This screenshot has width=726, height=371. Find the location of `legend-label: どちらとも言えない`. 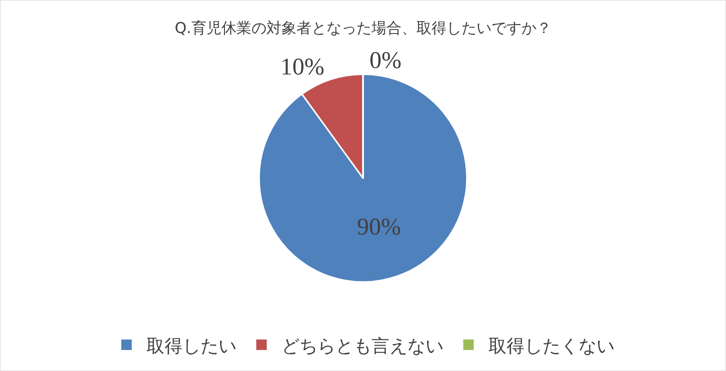

legend-label: どちらとも言えない is located at coordinates (363, 346).